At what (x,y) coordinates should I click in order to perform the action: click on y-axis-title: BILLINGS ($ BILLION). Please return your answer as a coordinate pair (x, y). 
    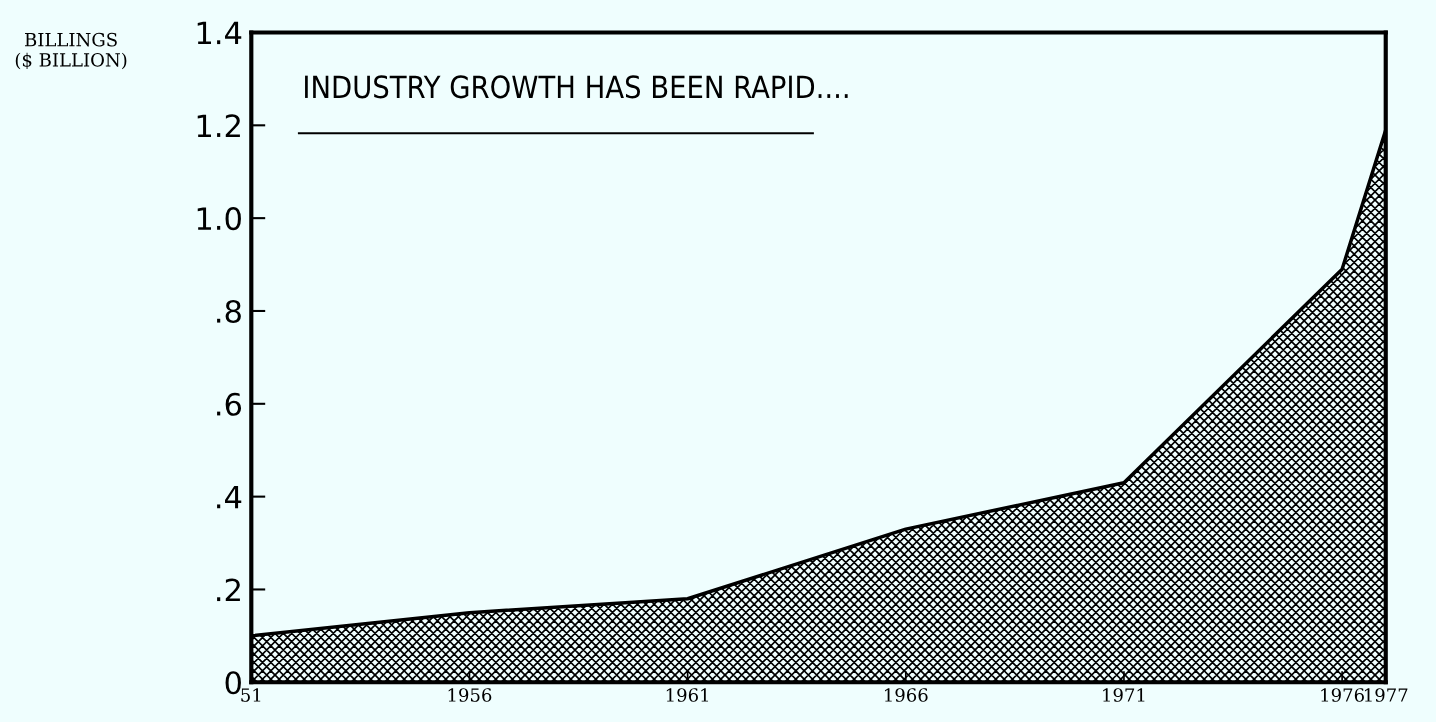
    Looking at the image, I should click on (71, 51).